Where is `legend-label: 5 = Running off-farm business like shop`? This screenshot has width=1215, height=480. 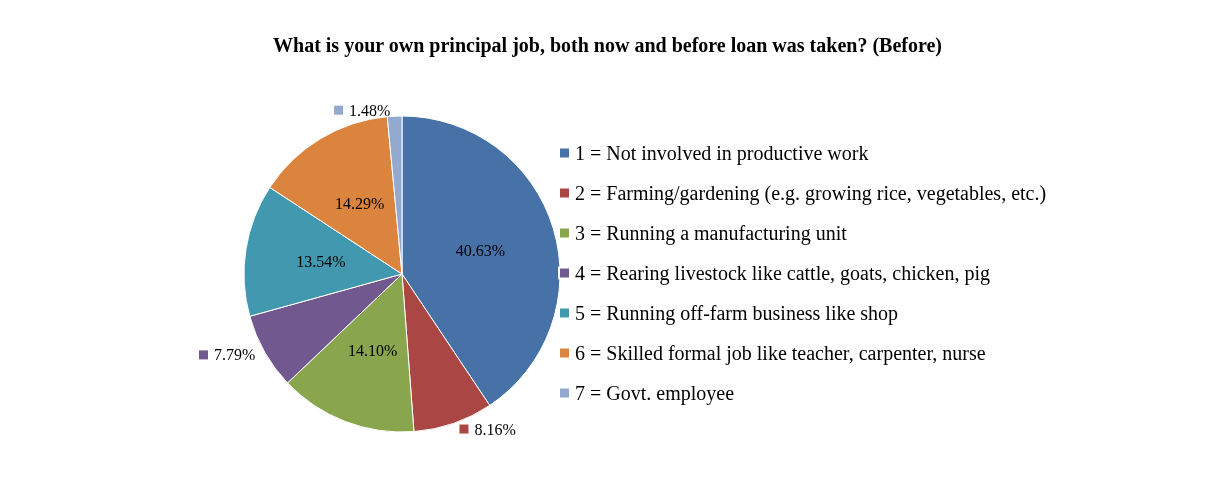
legend-label: 5 = Running off-farm business like shop is located at coordinates (737, 313).